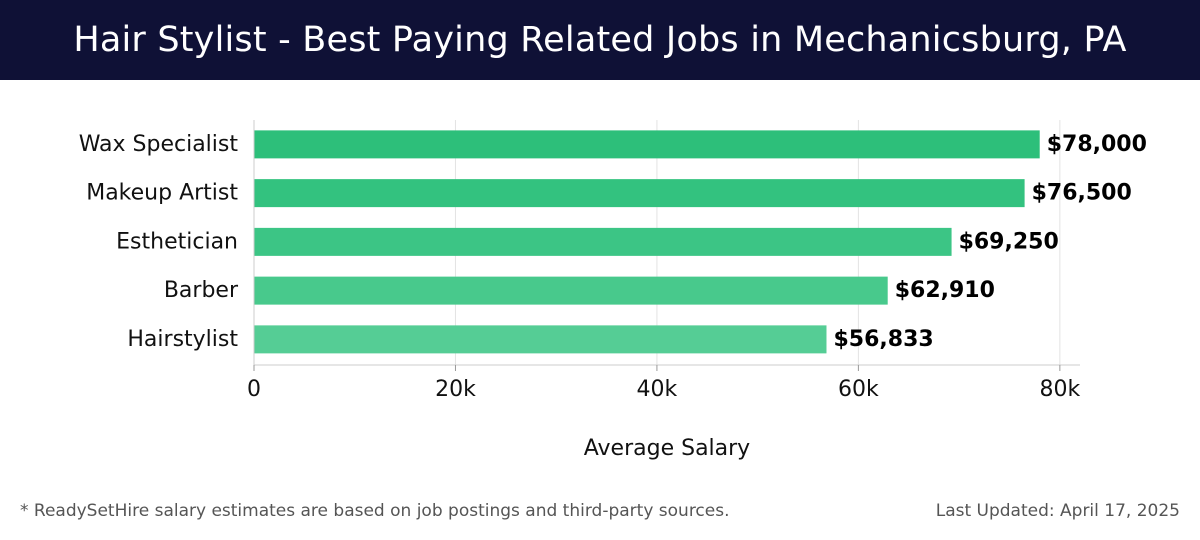  Describe the element at coordinates (858, 389) in the screenshot. I see `x-tick-label: 60k` at that location.